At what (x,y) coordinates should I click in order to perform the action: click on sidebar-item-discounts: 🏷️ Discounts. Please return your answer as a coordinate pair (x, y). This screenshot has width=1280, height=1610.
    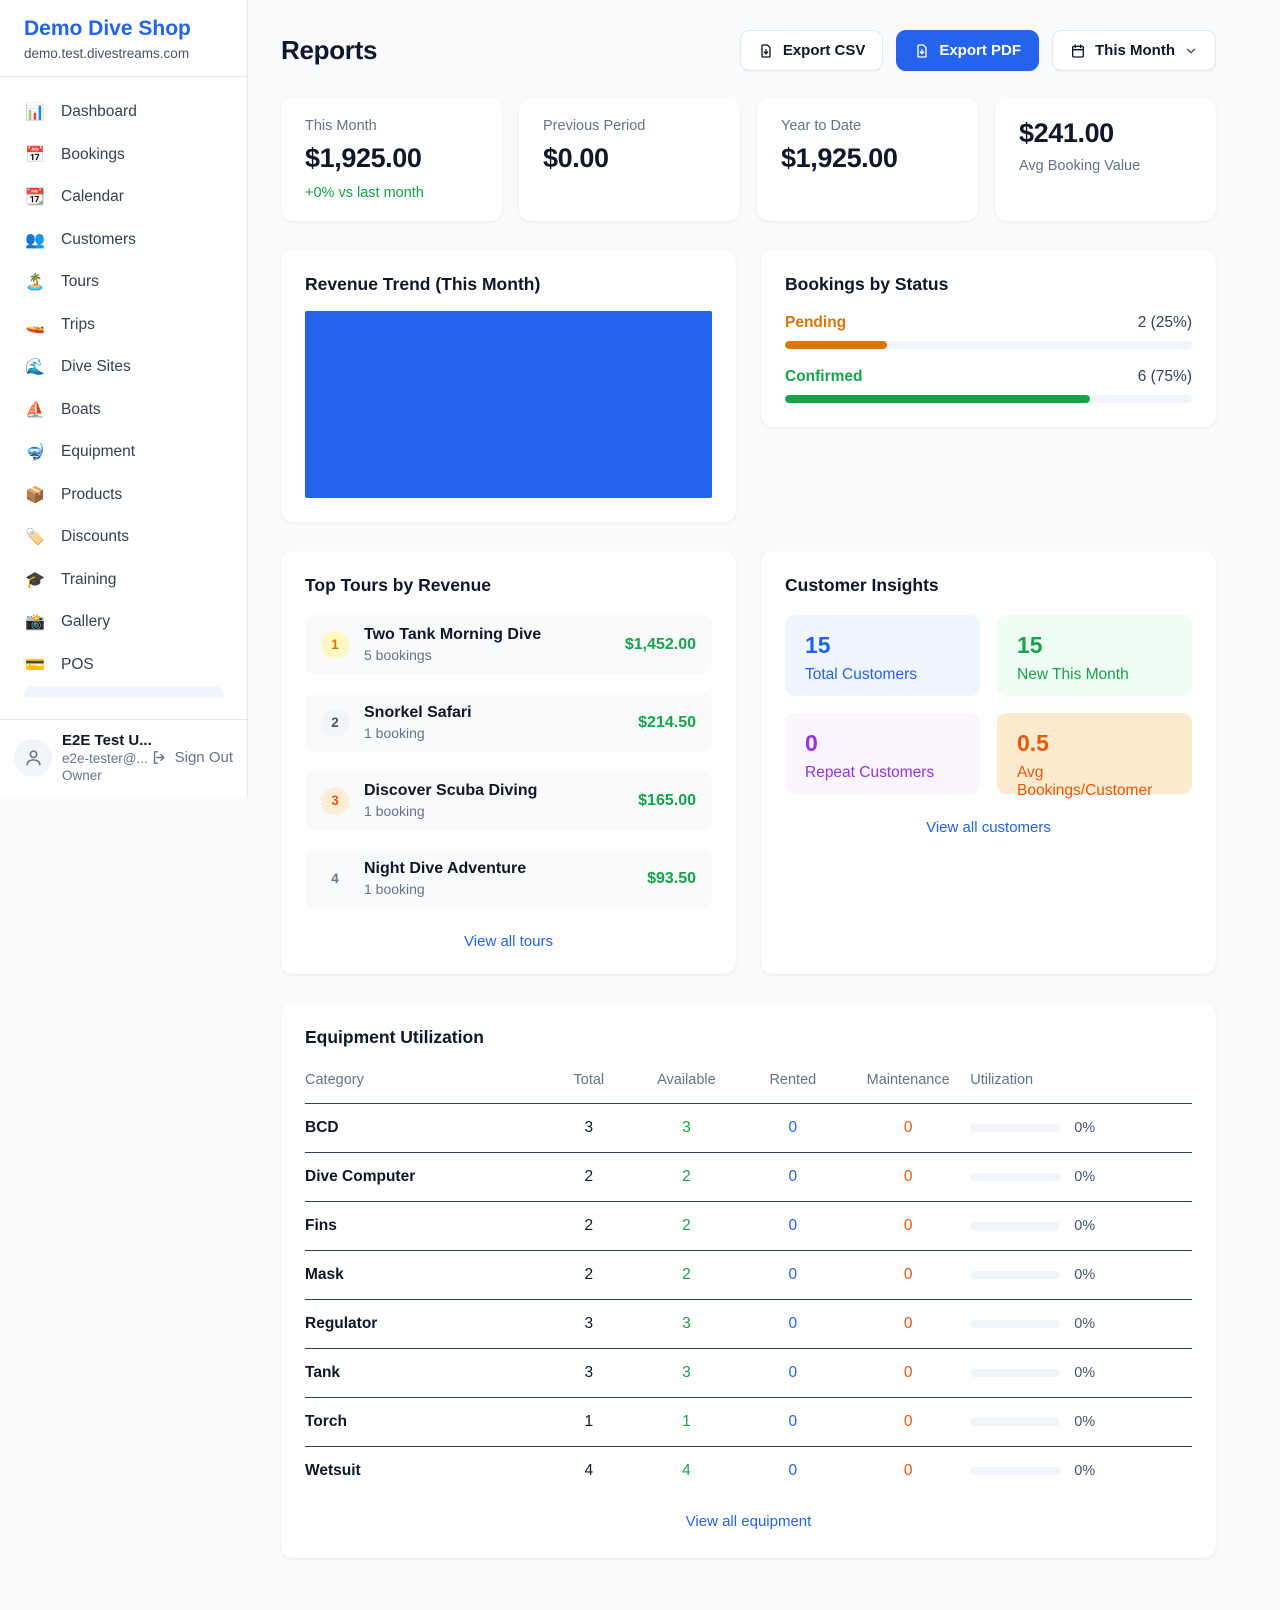
    Looking at the image, I should click on (123, 537).